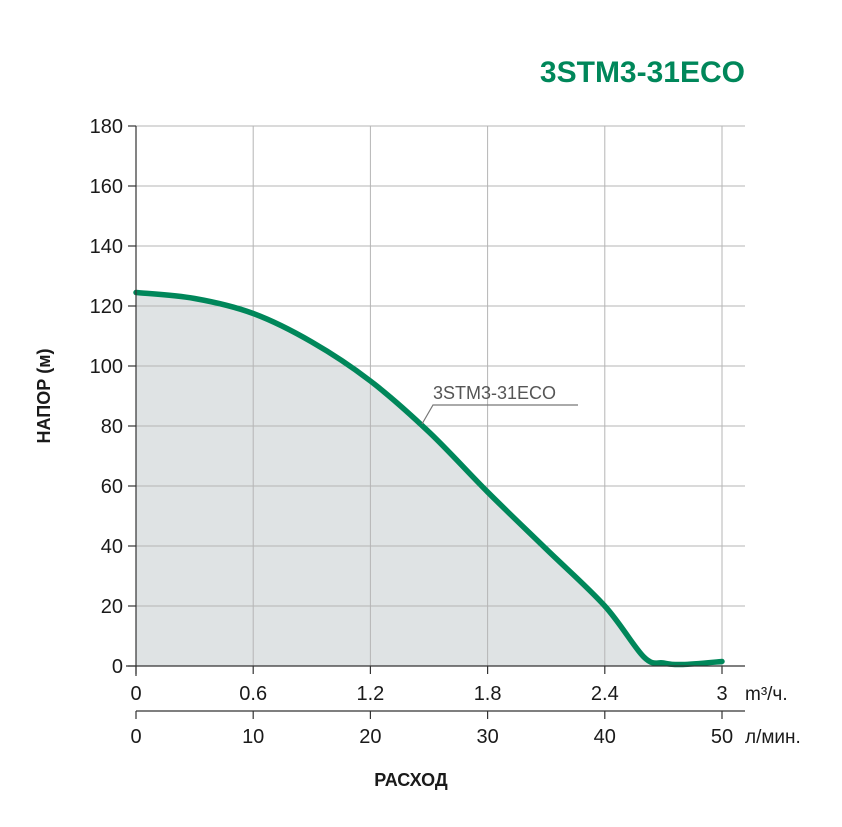 This screenshot has width=842, height=827. Describe the element at coordinates (106, 187) in the screenshot. I see `y-tick-label: 160` at that location.